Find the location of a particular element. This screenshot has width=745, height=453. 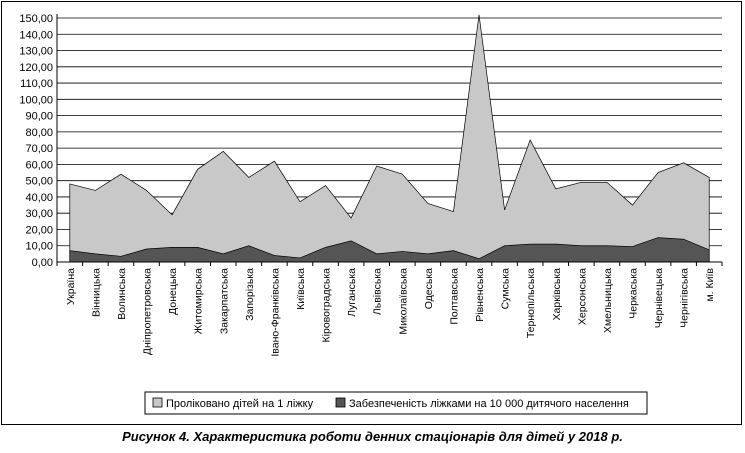

y-tick-label: 150,00 is located at coordinates (36, 19).